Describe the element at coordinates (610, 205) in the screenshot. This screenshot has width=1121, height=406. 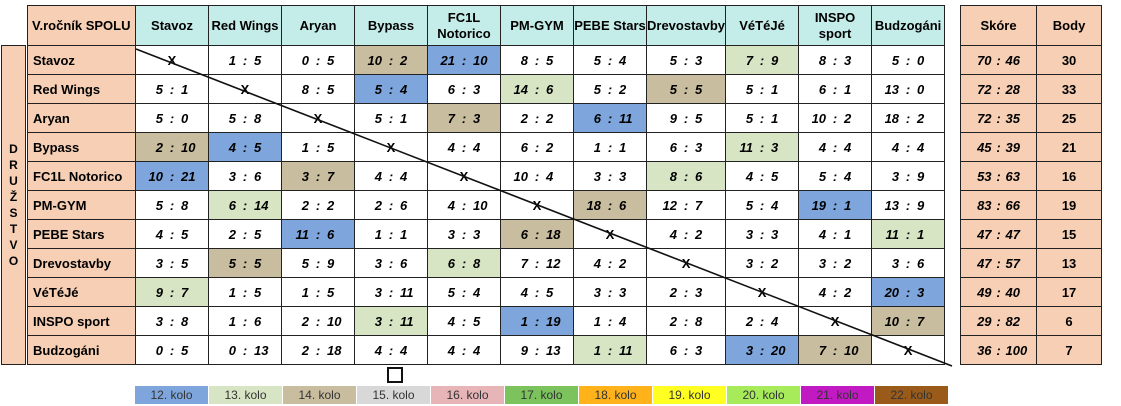
I see `score-cell: 18:6` at that location.